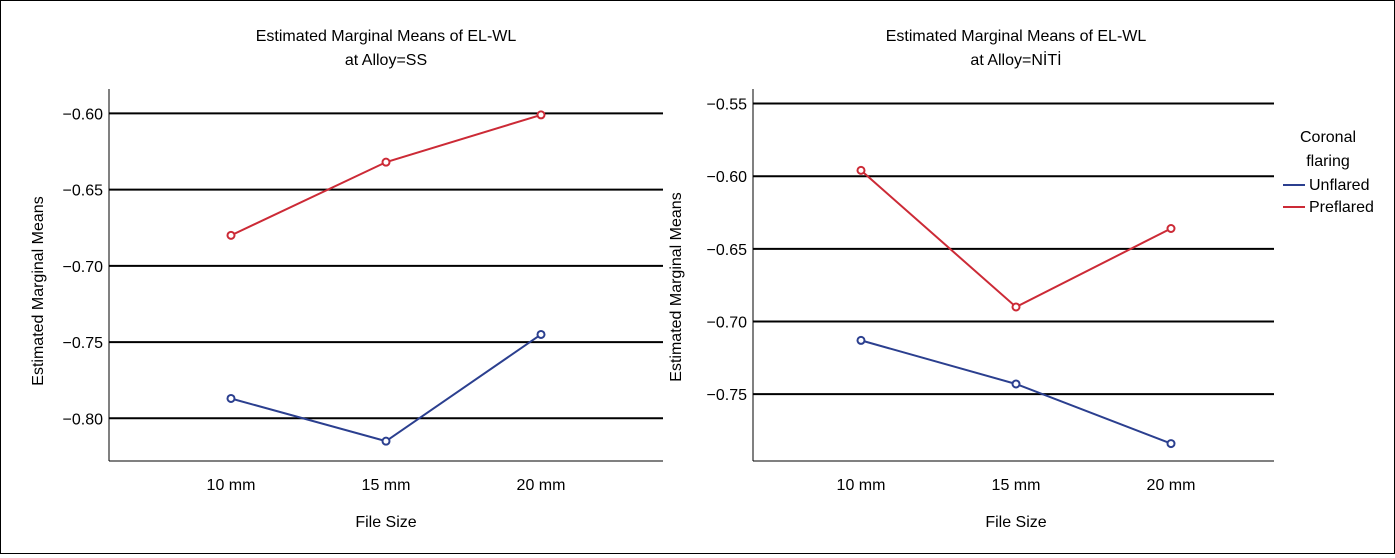  Describe the element at coordinates (1328, 137) in the screenshot. I see `legend-title-line1: Coronal` at that location.